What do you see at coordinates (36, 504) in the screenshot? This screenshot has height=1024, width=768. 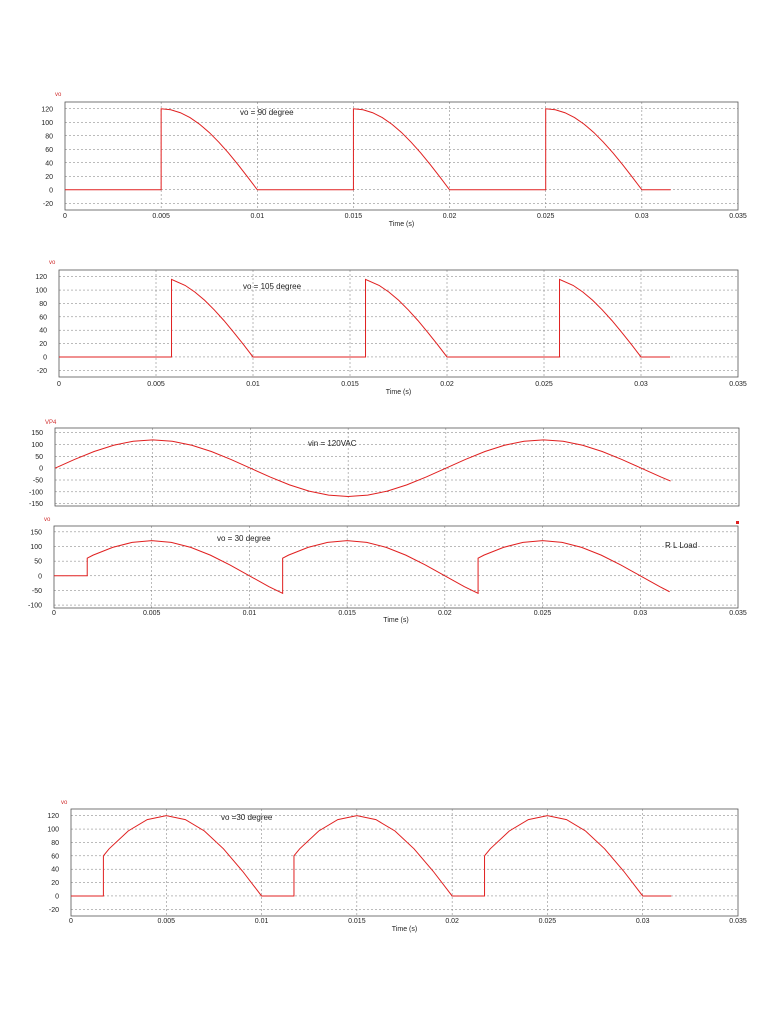 I see `y-tick-label: -150` at bounding box center [36, 504].